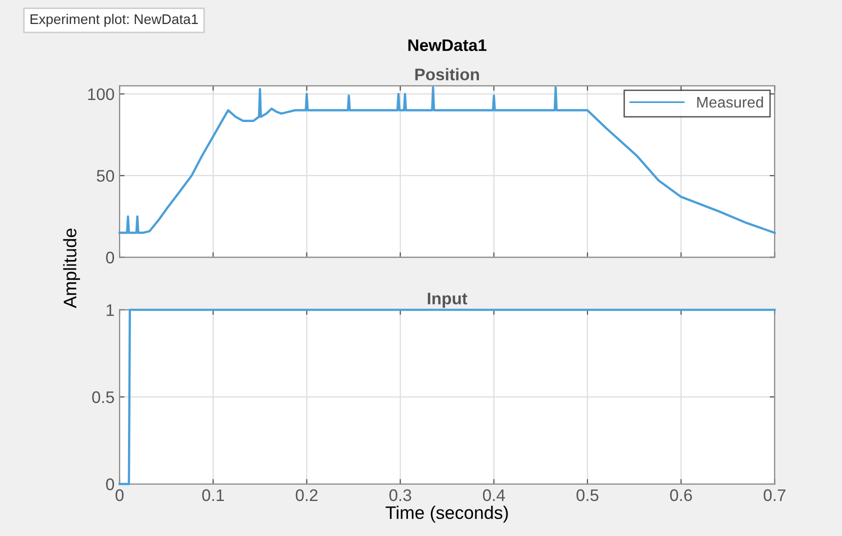  What do you see at coordinates (400, 495) in the screenshot?
I see `x-tick-label: 0.3` at bounding box center [400, 495].